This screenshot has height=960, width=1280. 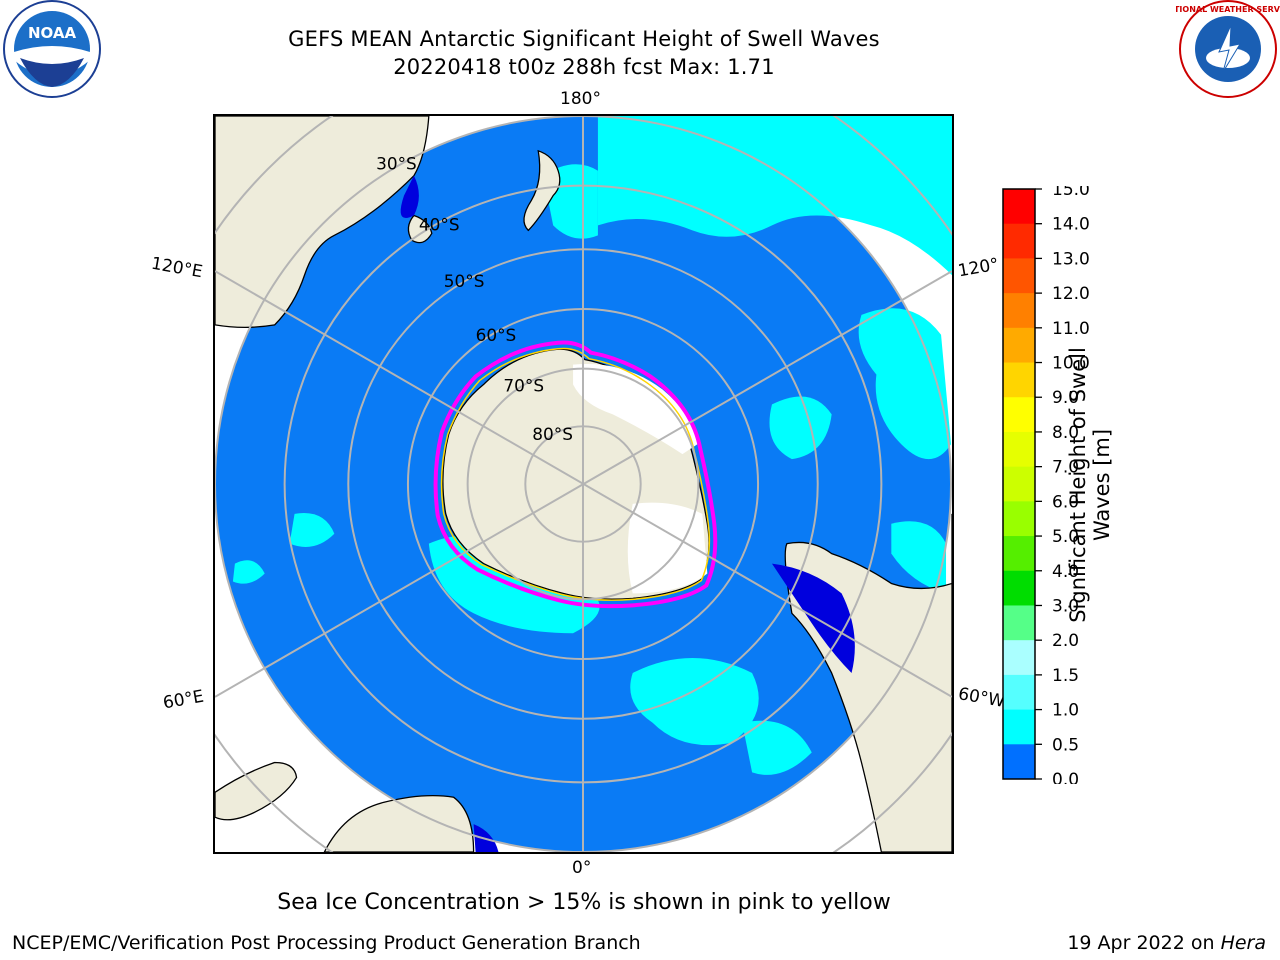 What do you see at coordinates (496, 335) in the screenshot?
I see `lat-label-60s: 60°S` at bounding box center [496, 335].